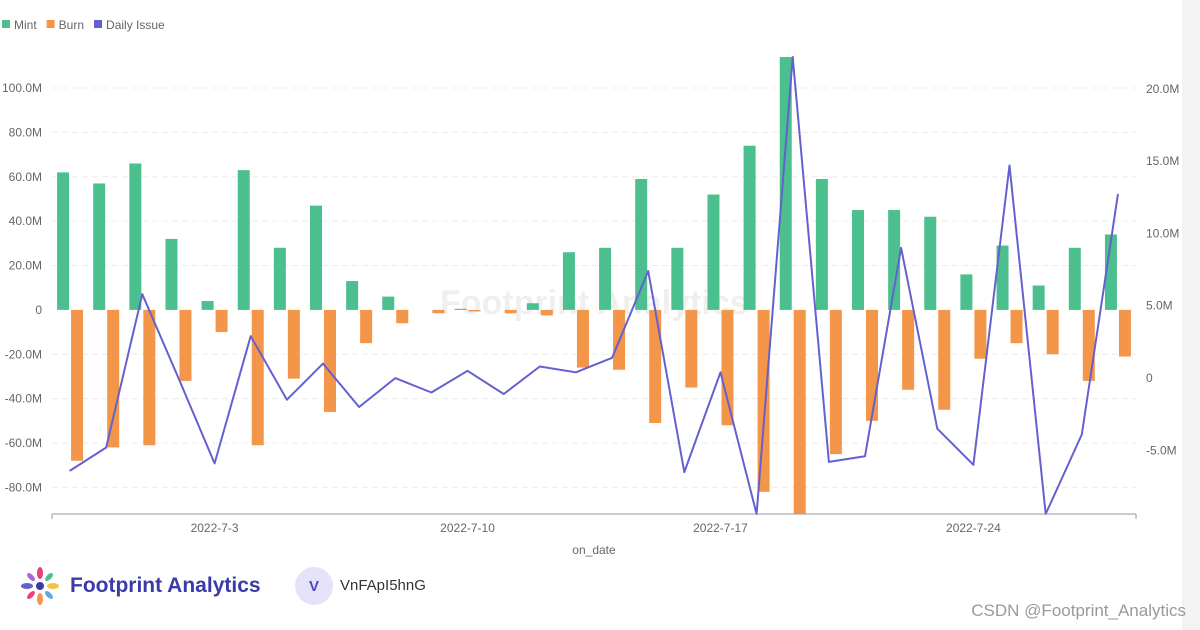  I want to click on legend-item-burn: Burn, so click(65, 25).